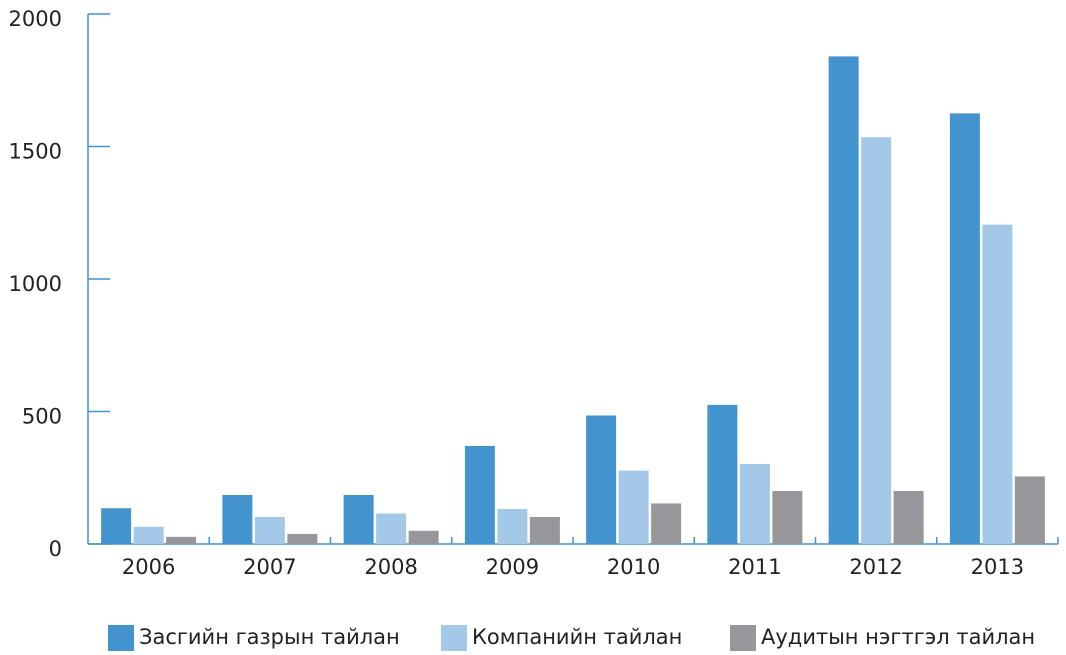 This screenshot has height=655, width=1066. Describe the element at coordinates (35, 19) in the screenshot. I see `y-tick-label: 2000` at that location.